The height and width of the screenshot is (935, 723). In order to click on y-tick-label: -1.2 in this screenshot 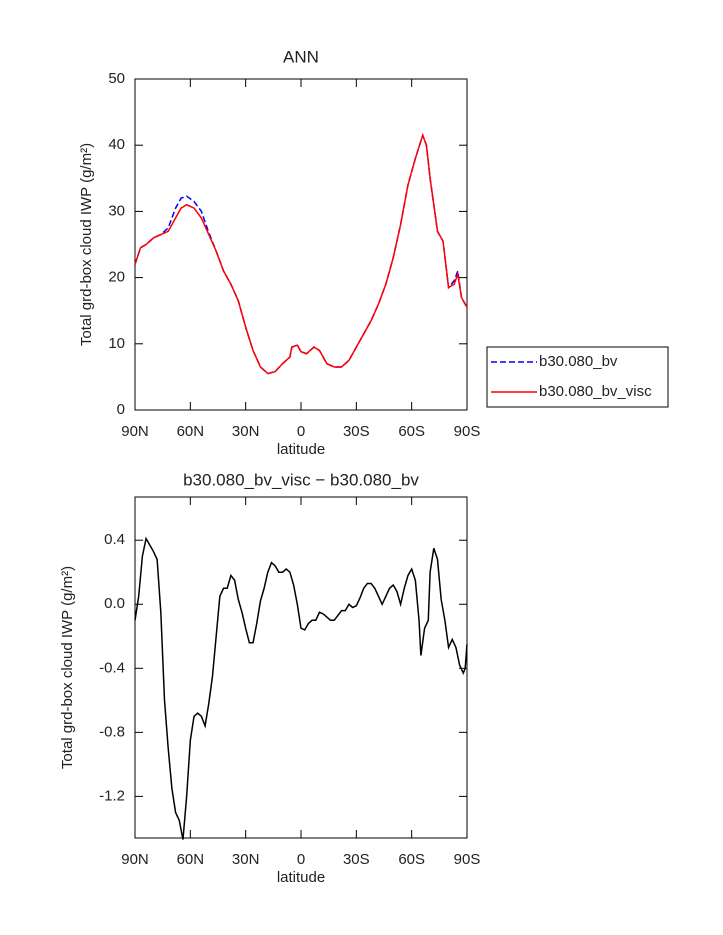, I will do `click(112, 795)`.